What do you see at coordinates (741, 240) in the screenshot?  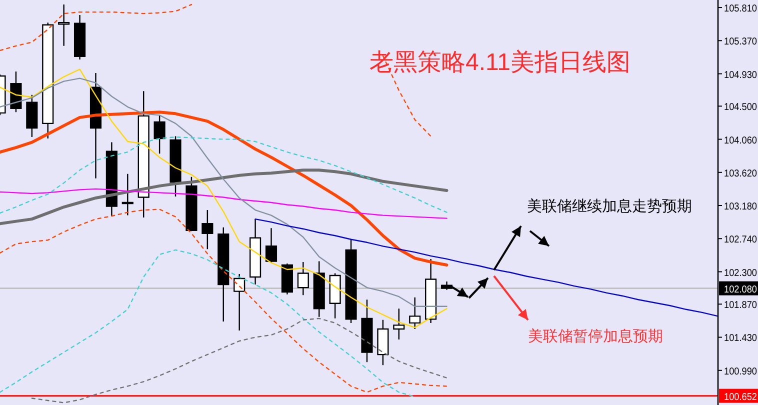 I see `y-tick-label: 102.740` at bounding box center [741, 240].